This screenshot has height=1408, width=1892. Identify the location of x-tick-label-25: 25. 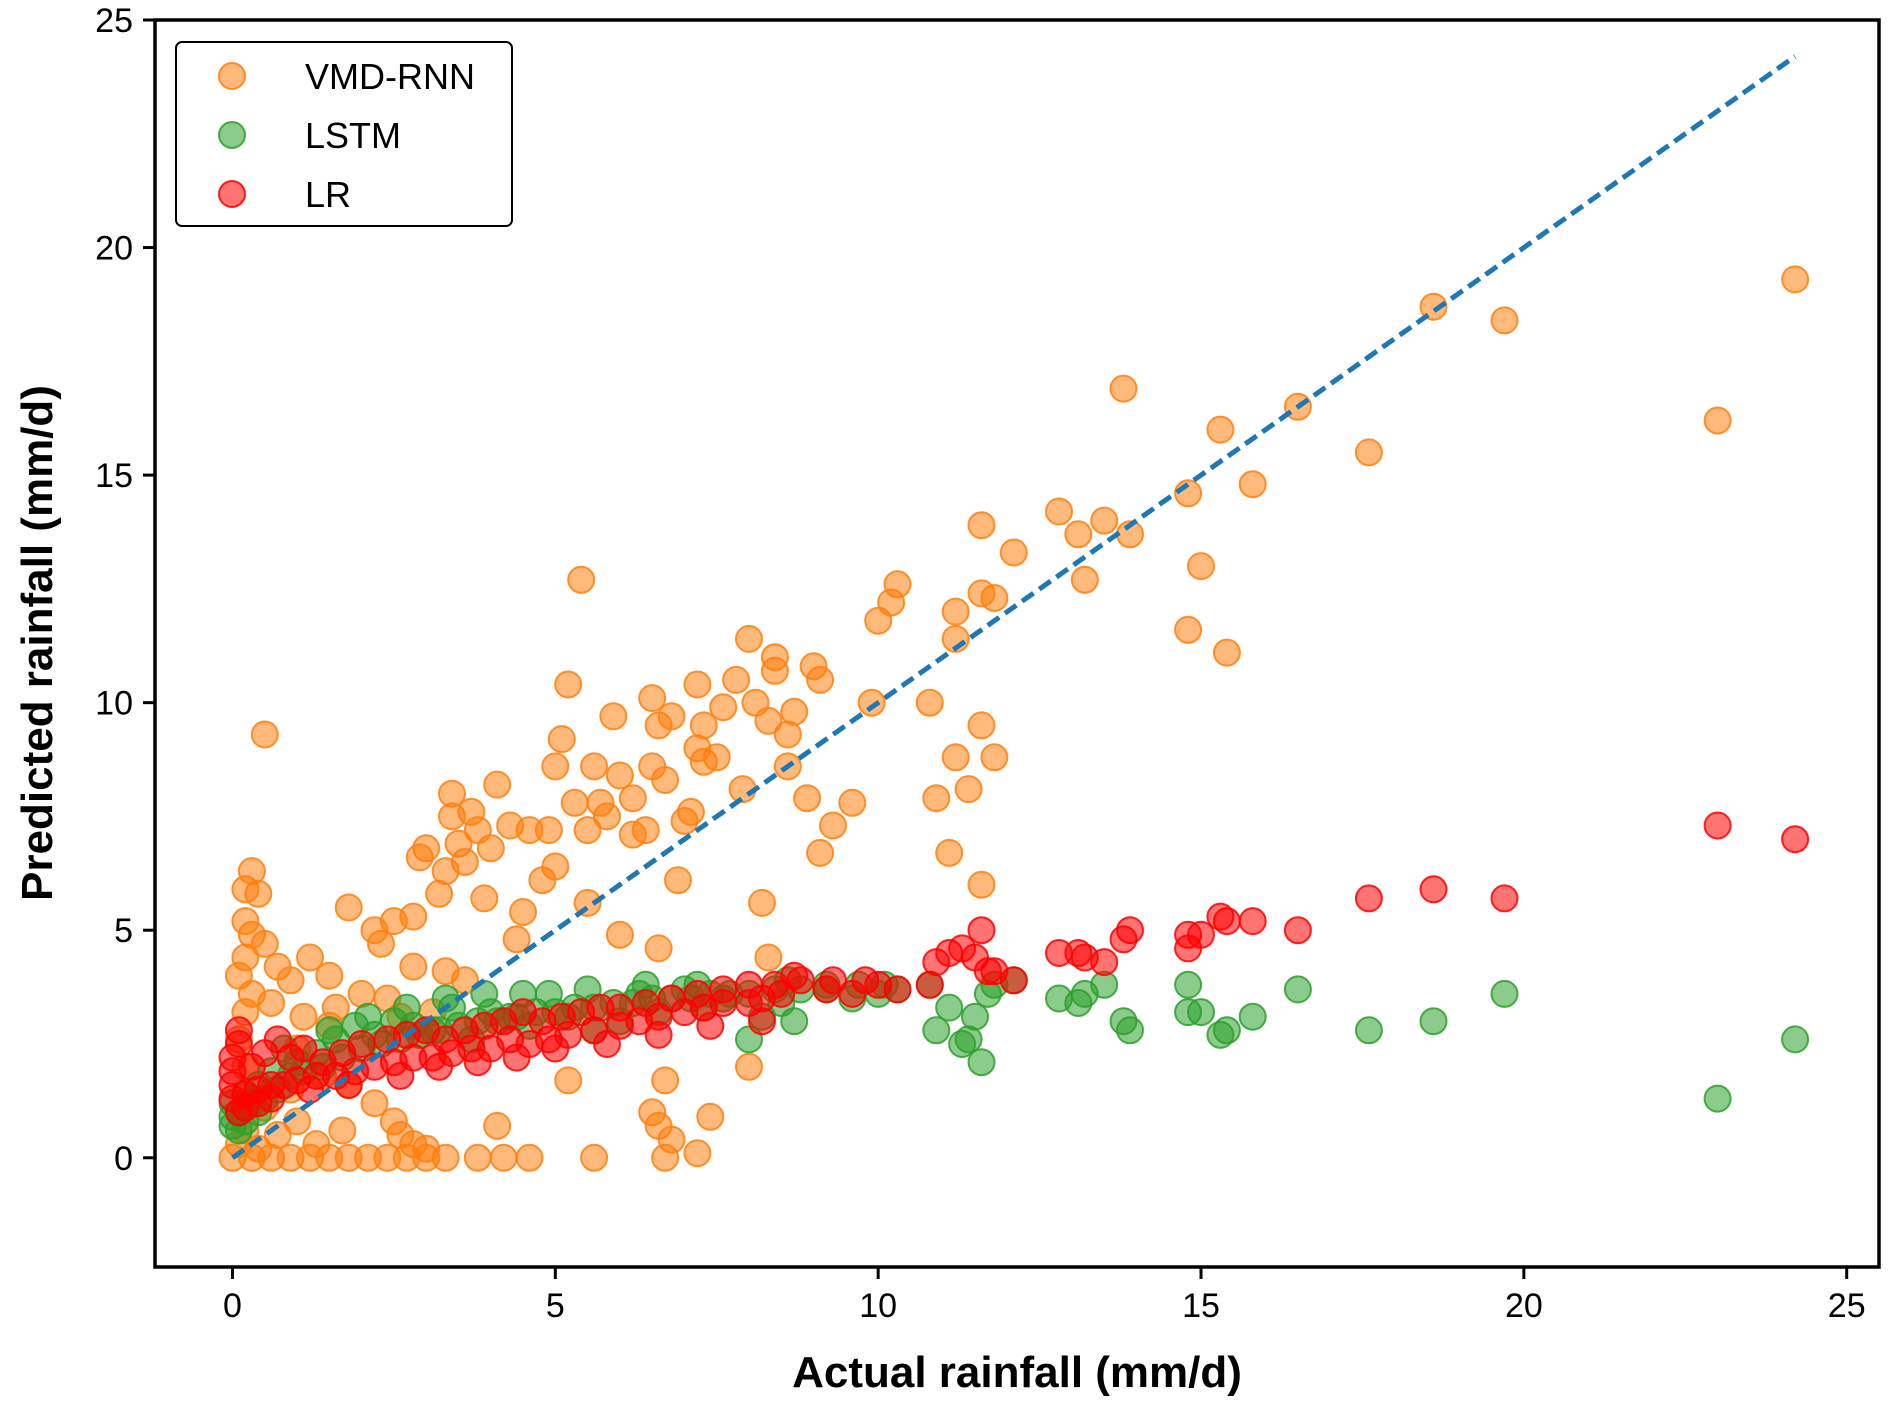
(1847, 1306).